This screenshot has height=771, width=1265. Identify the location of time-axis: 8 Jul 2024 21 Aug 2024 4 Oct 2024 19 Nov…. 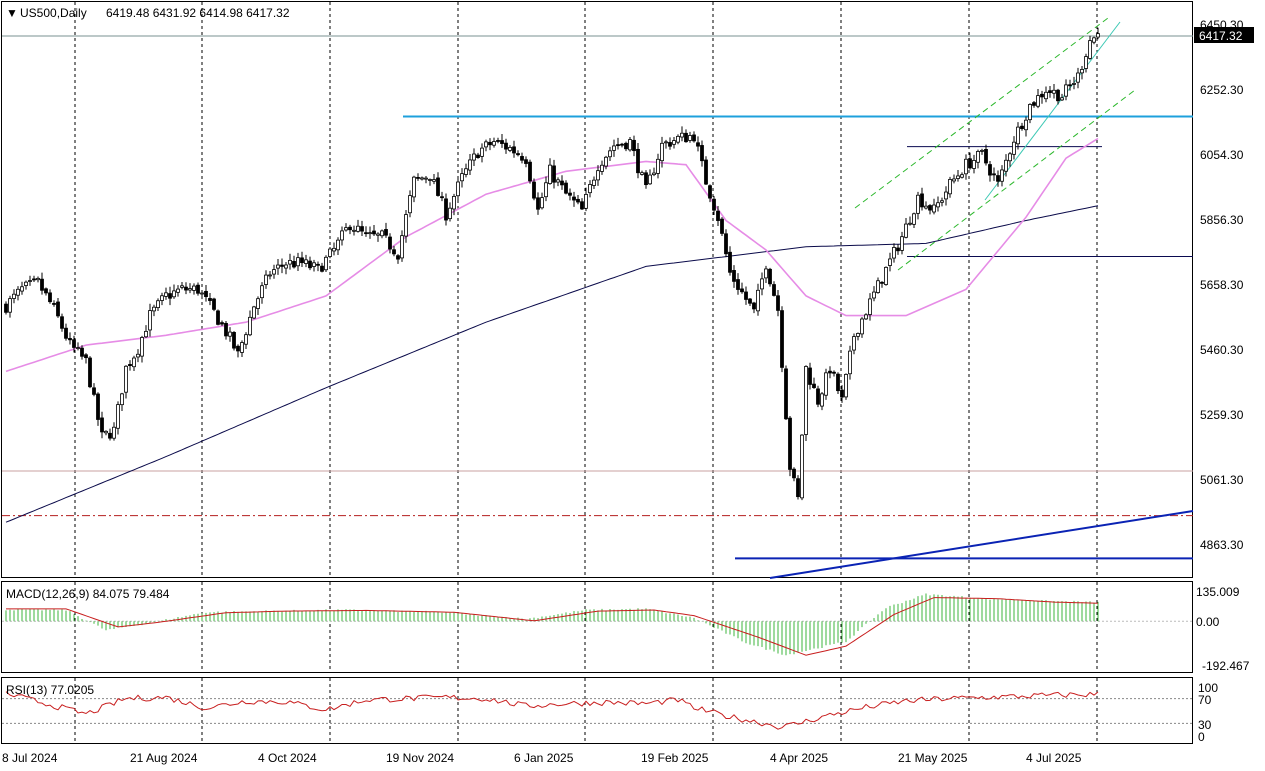
(542, 758).